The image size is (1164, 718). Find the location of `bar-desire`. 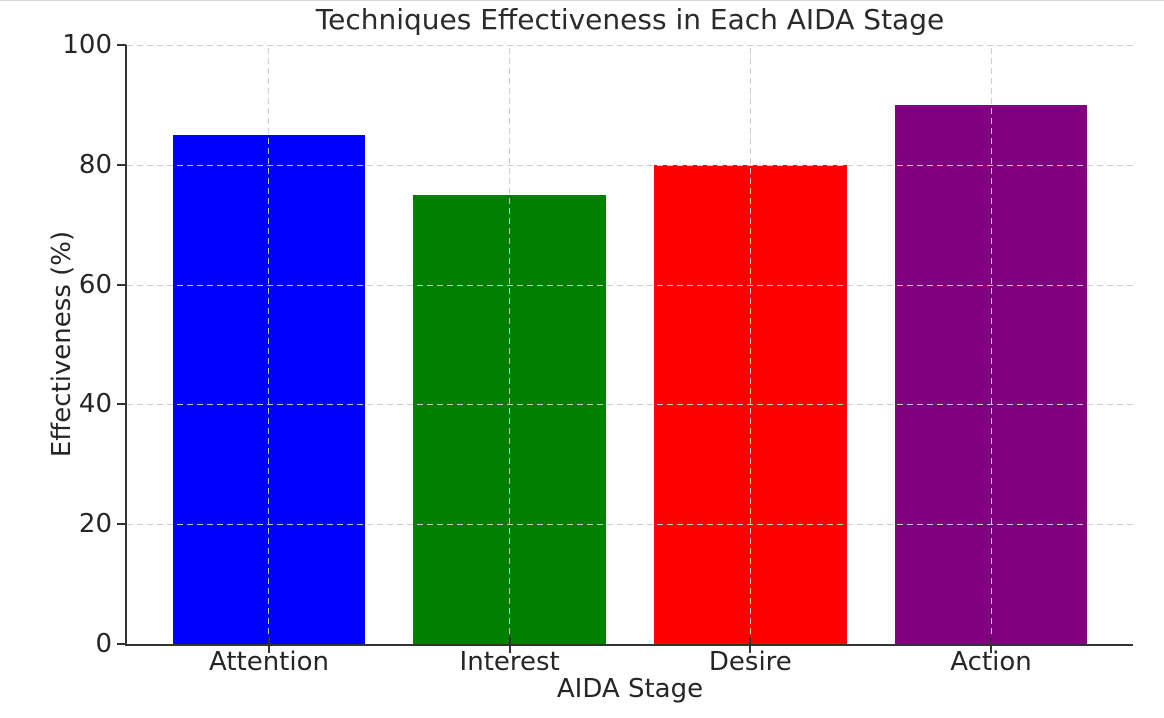

bar-desire is located at coordinates (750, 404).